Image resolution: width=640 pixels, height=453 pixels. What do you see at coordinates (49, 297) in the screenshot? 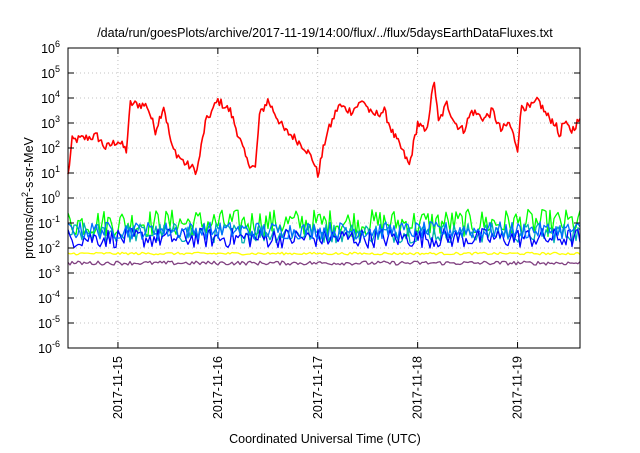
I see `y-tick-label: 10⁻⁴` at bounding box center [49, 297].